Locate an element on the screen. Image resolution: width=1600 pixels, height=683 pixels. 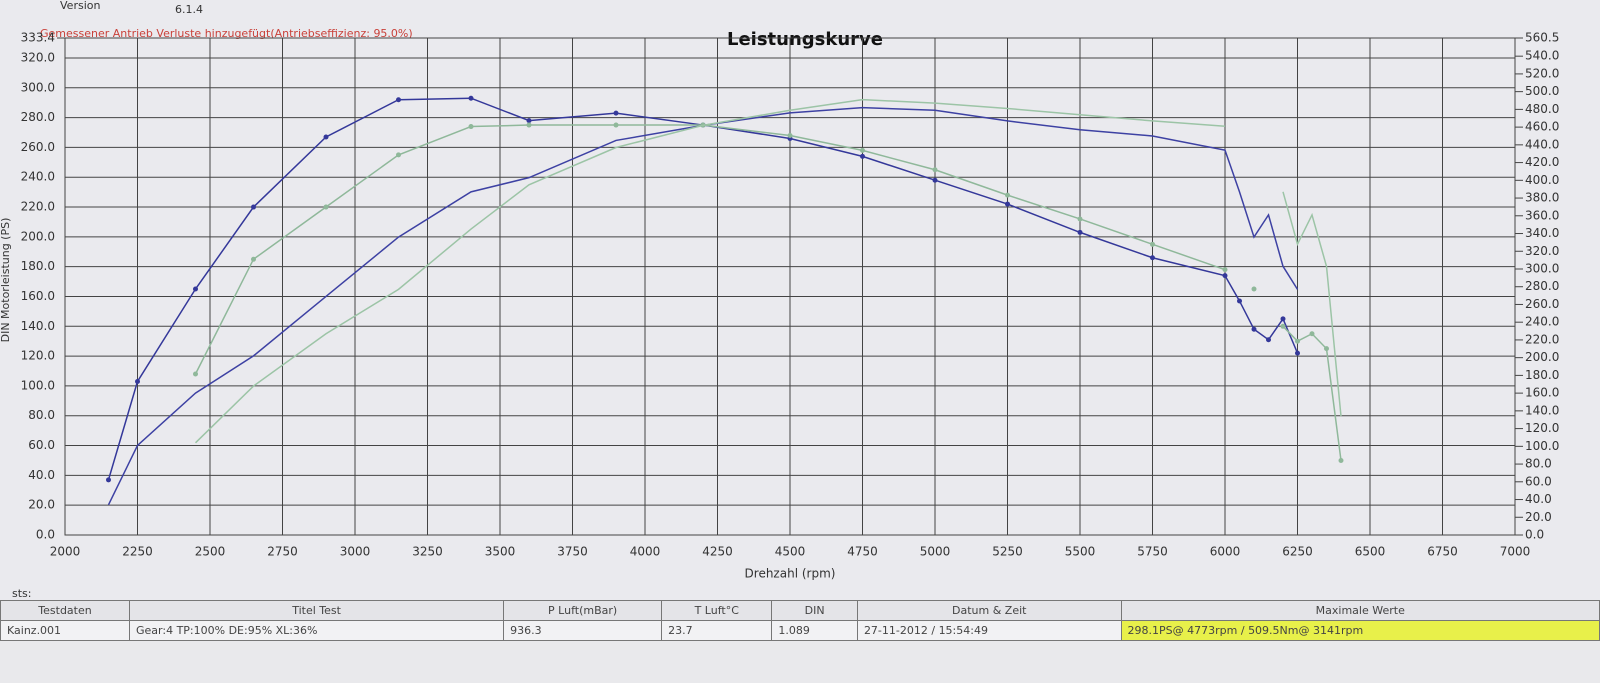
y-tick-label: 220.0 is located at coordinates (38, 207).